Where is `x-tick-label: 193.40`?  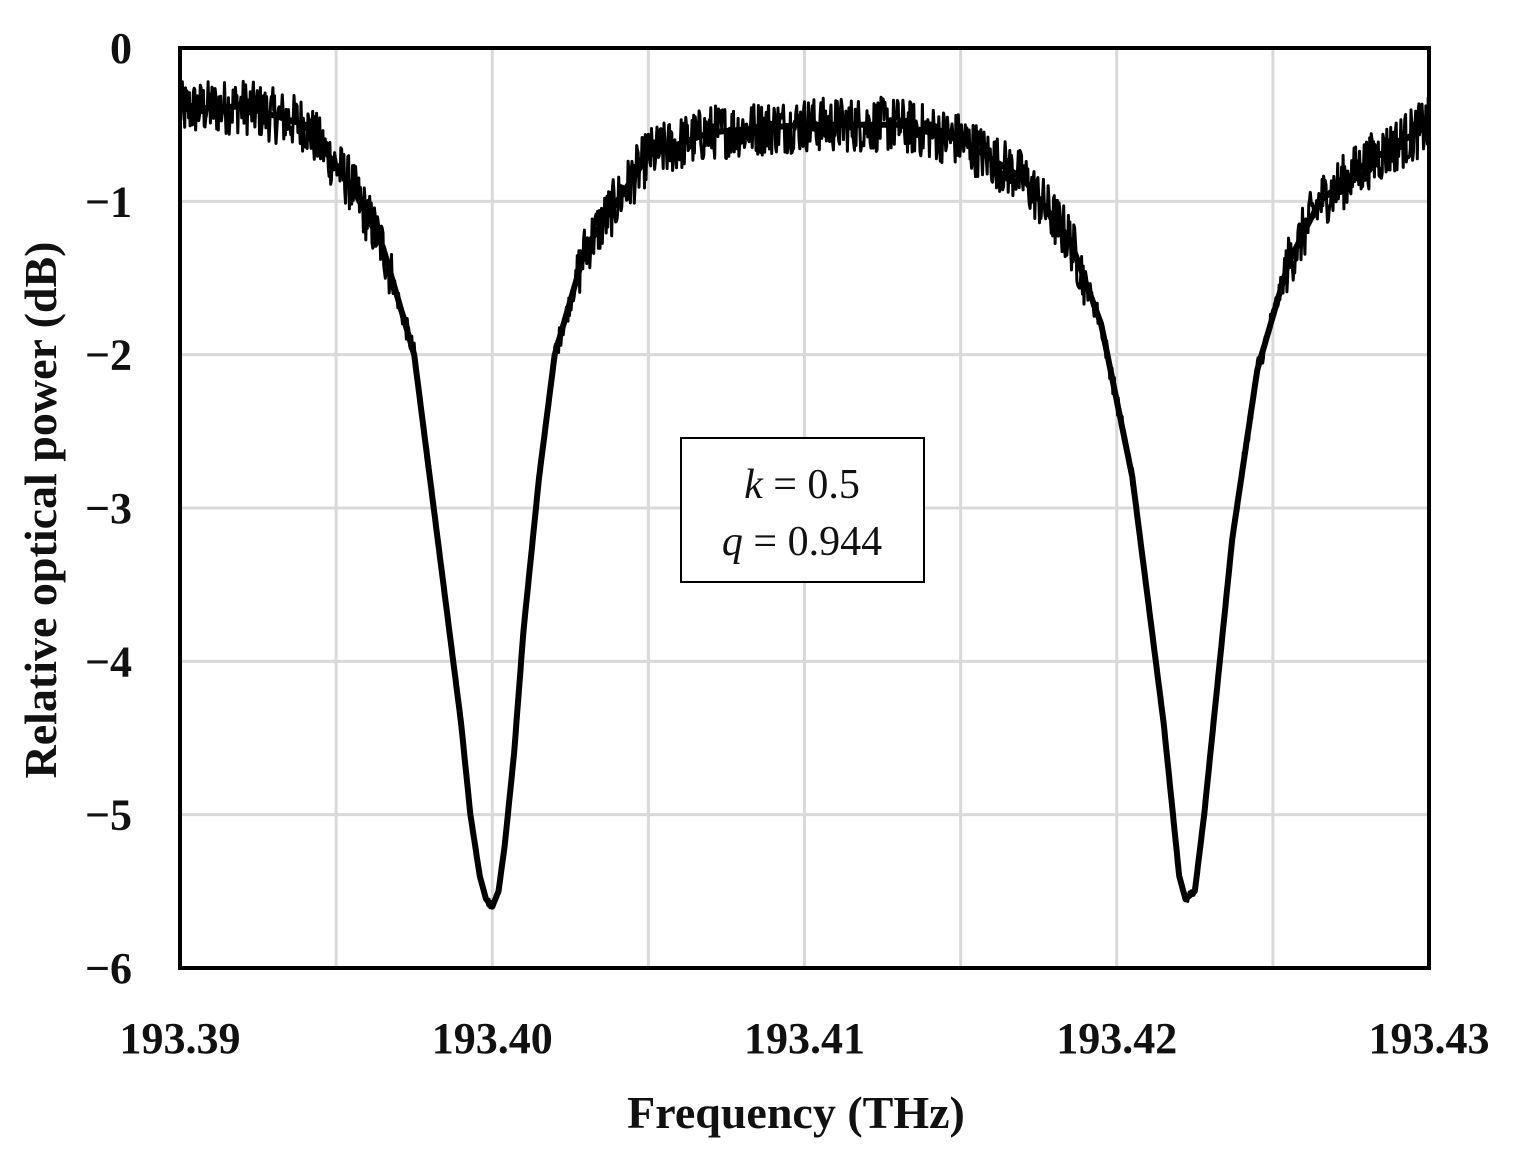 x-tick-label: 193.40 is located at coordinates (492, 1038).